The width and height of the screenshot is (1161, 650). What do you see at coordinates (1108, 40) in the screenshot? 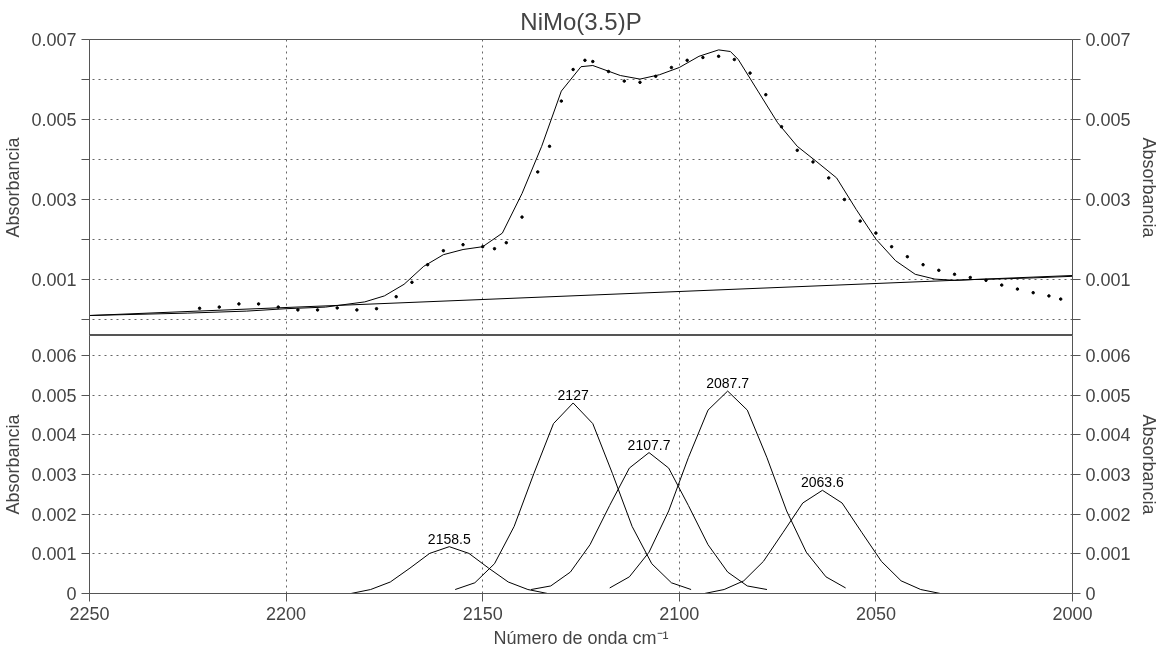
I see `y2-tick-label: 0.007` at bounding box center [1108, 40].